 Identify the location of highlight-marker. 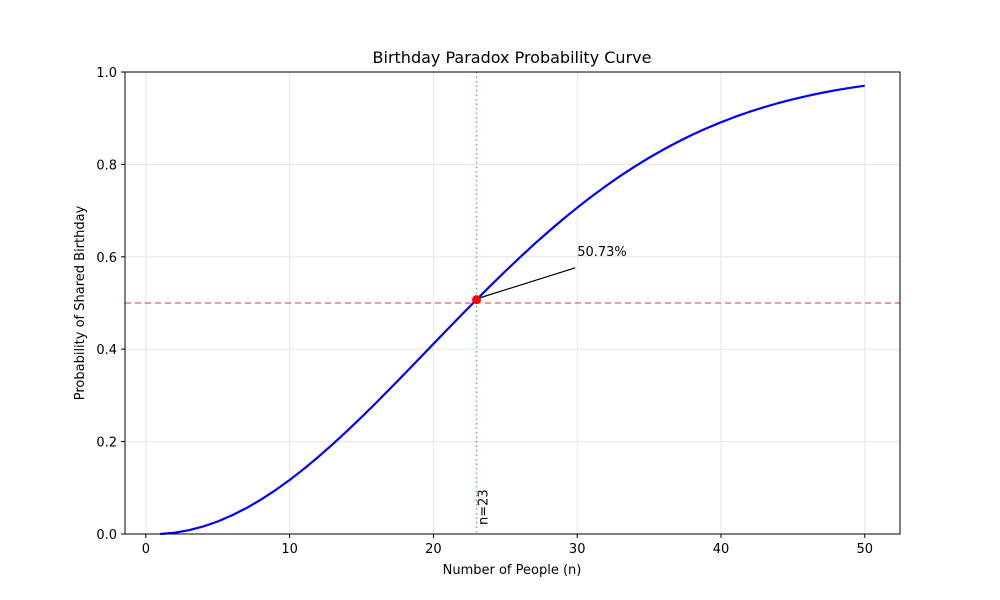
(477, 300).